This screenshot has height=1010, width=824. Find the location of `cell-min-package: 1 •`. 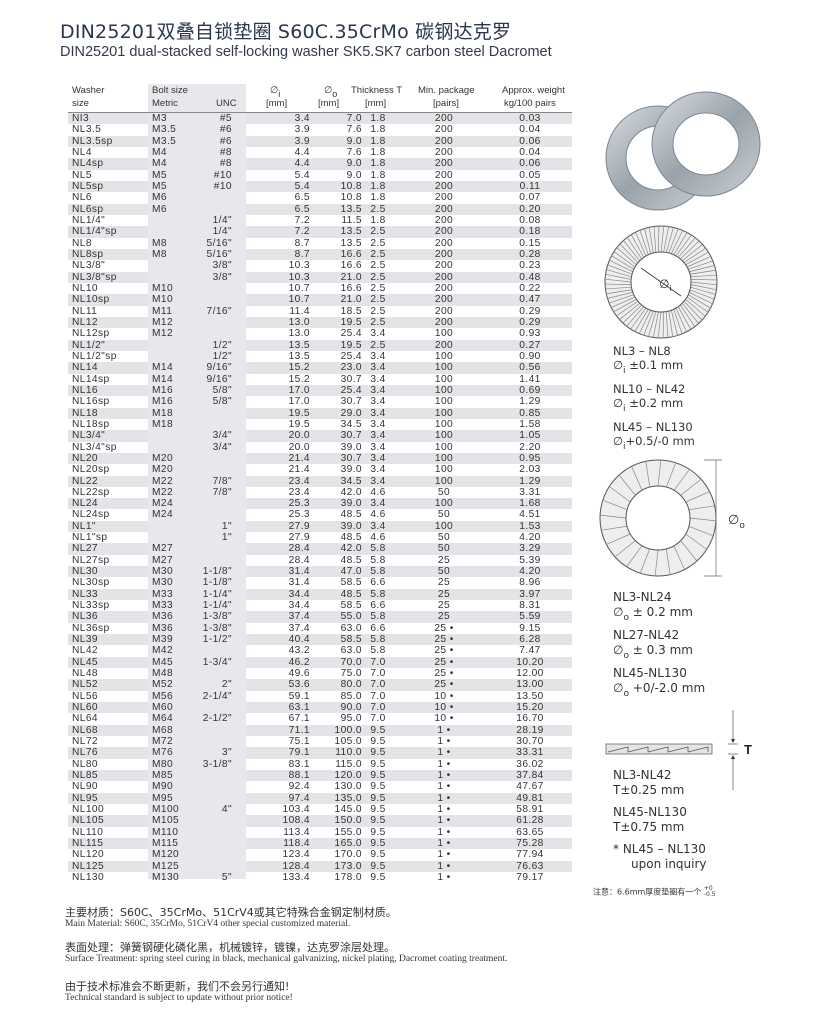

cell-min-package: 1 • is located at coordinates (444, 798).